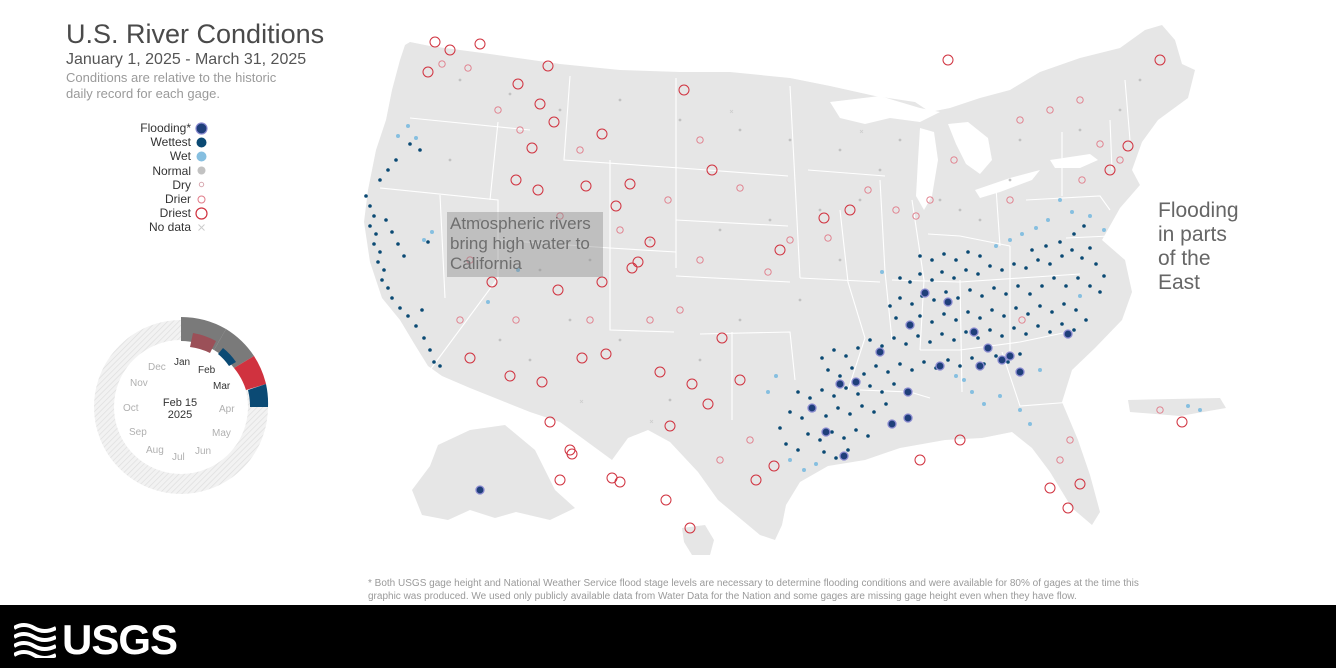 The height and width of the screenshot is (668, 1336). What do you see at coordinates (222, 386) in the screenshot?
I see `dial-month-mar: Mar` at bounding box center [222, 386].